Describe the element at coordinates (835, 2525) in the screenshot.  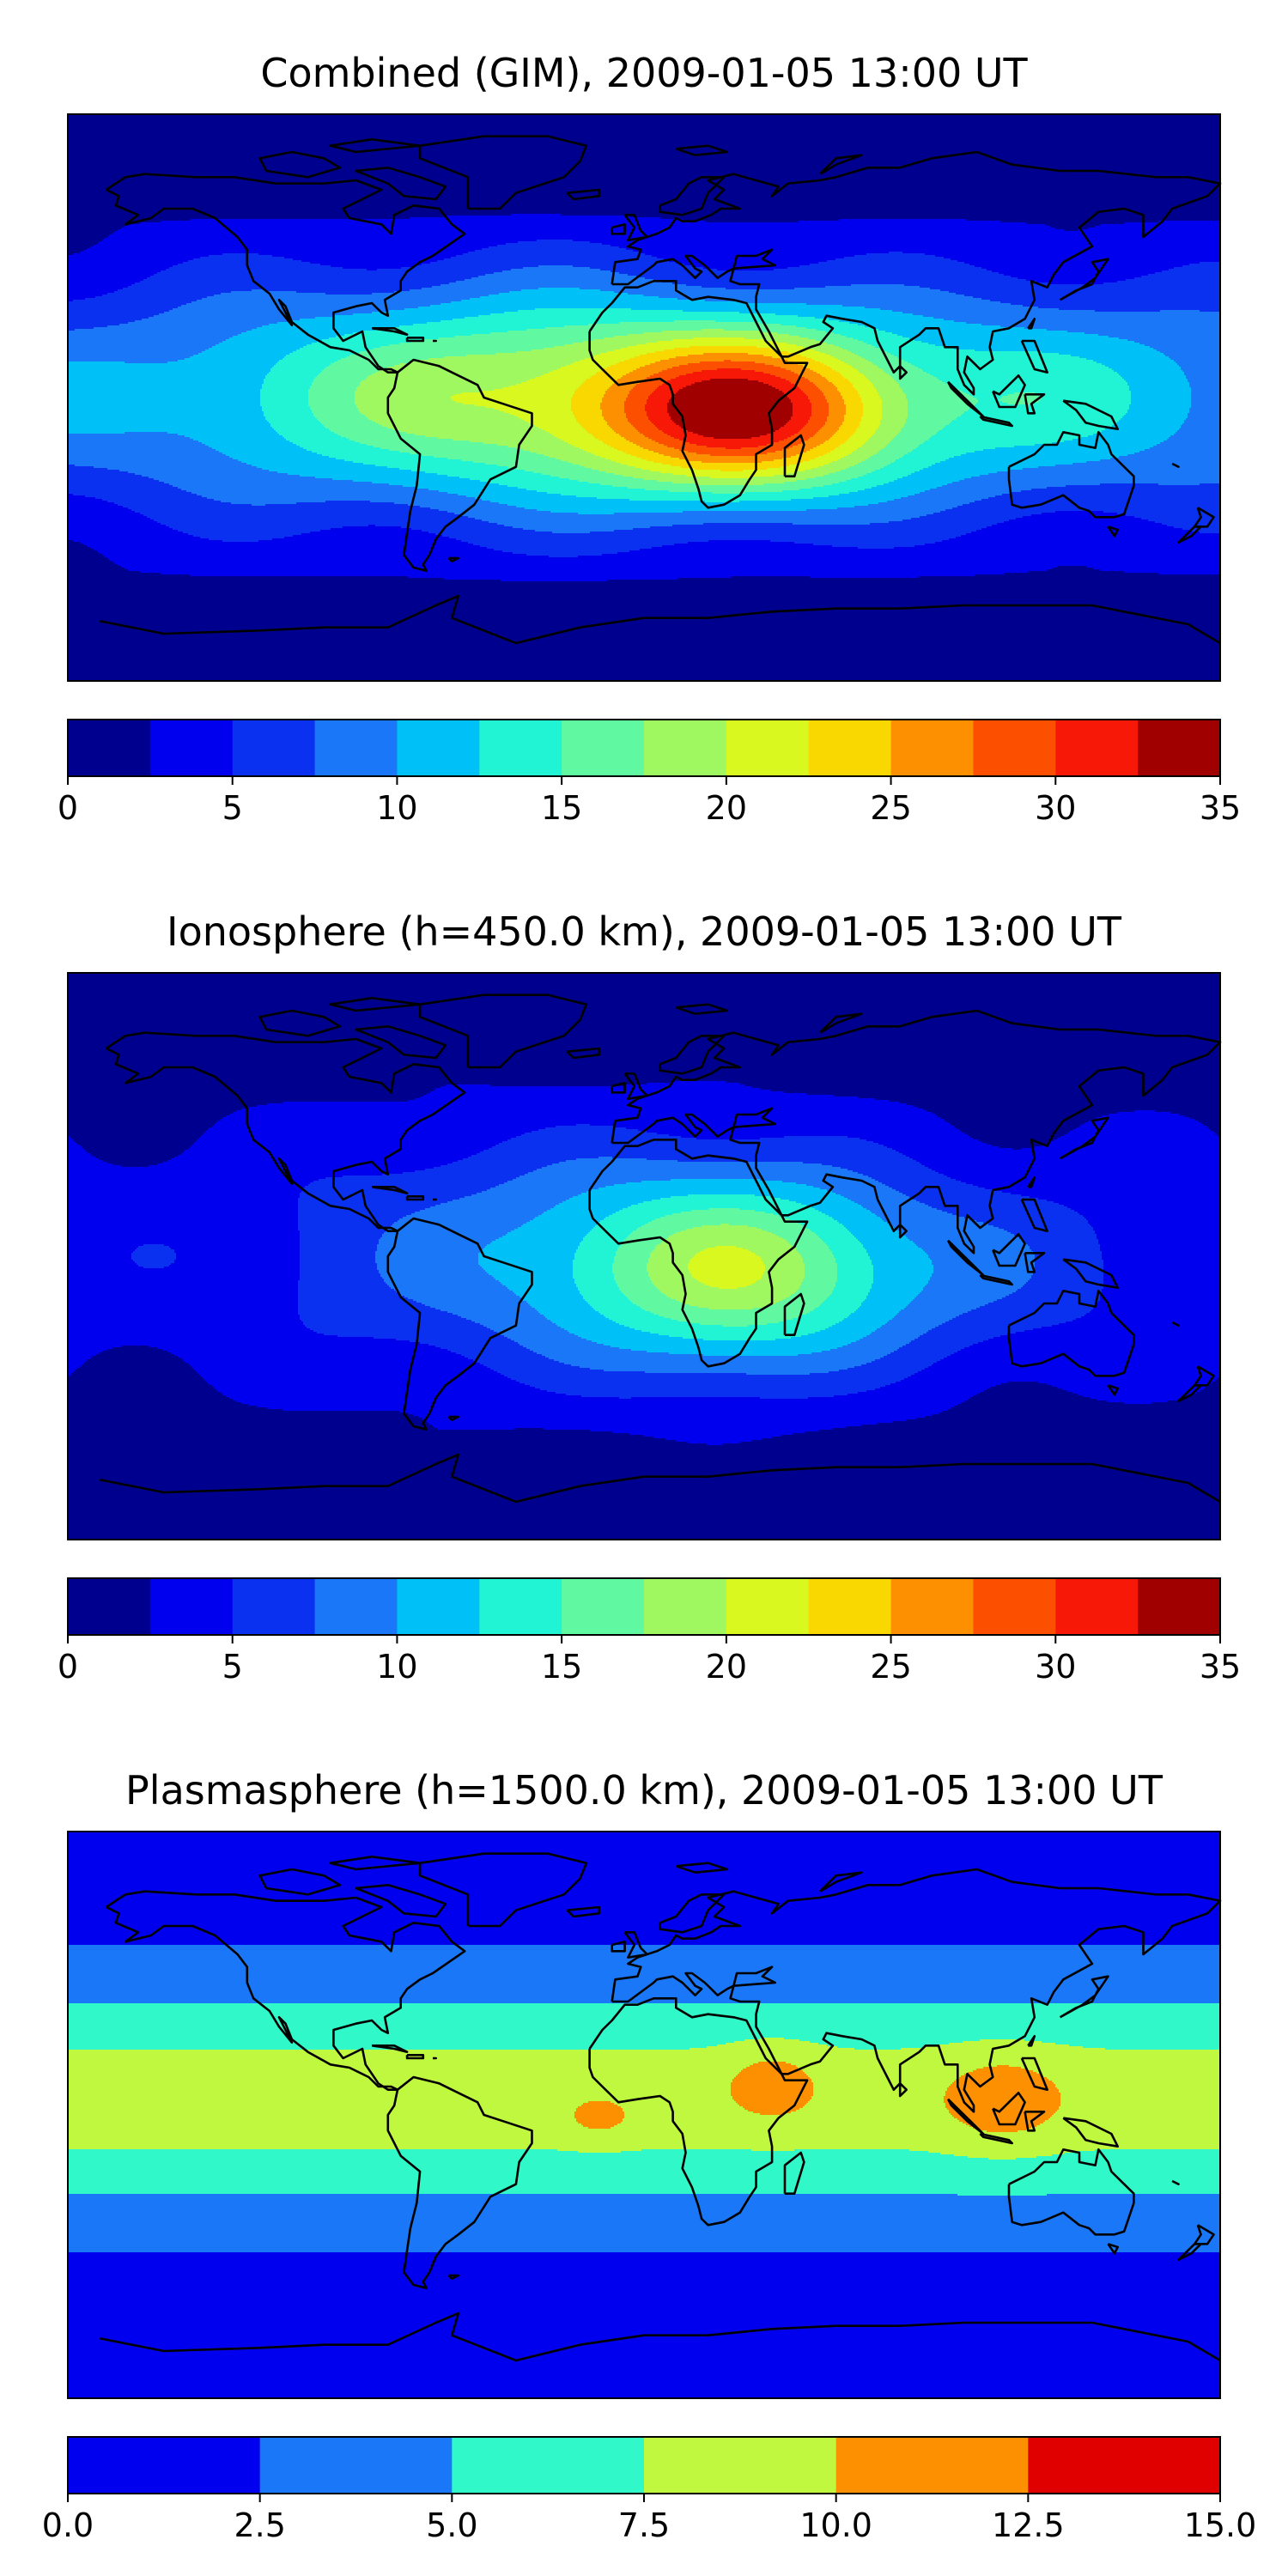
I see `colorbar-tick-label: 10.0` at that location.